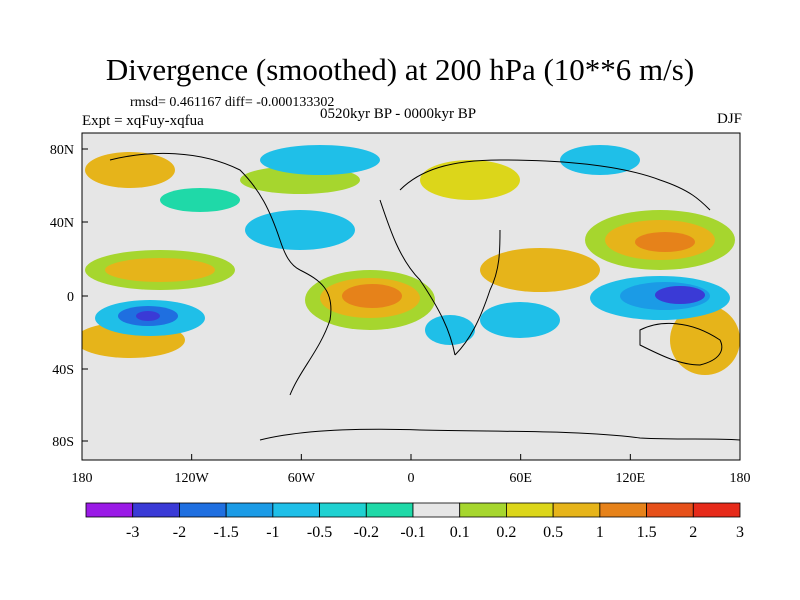 This screenshot has height=600, width=800. Describe the element at coordinates (225, 532) in the screenshot. I see `colorbar-label: -1.5` at that location.